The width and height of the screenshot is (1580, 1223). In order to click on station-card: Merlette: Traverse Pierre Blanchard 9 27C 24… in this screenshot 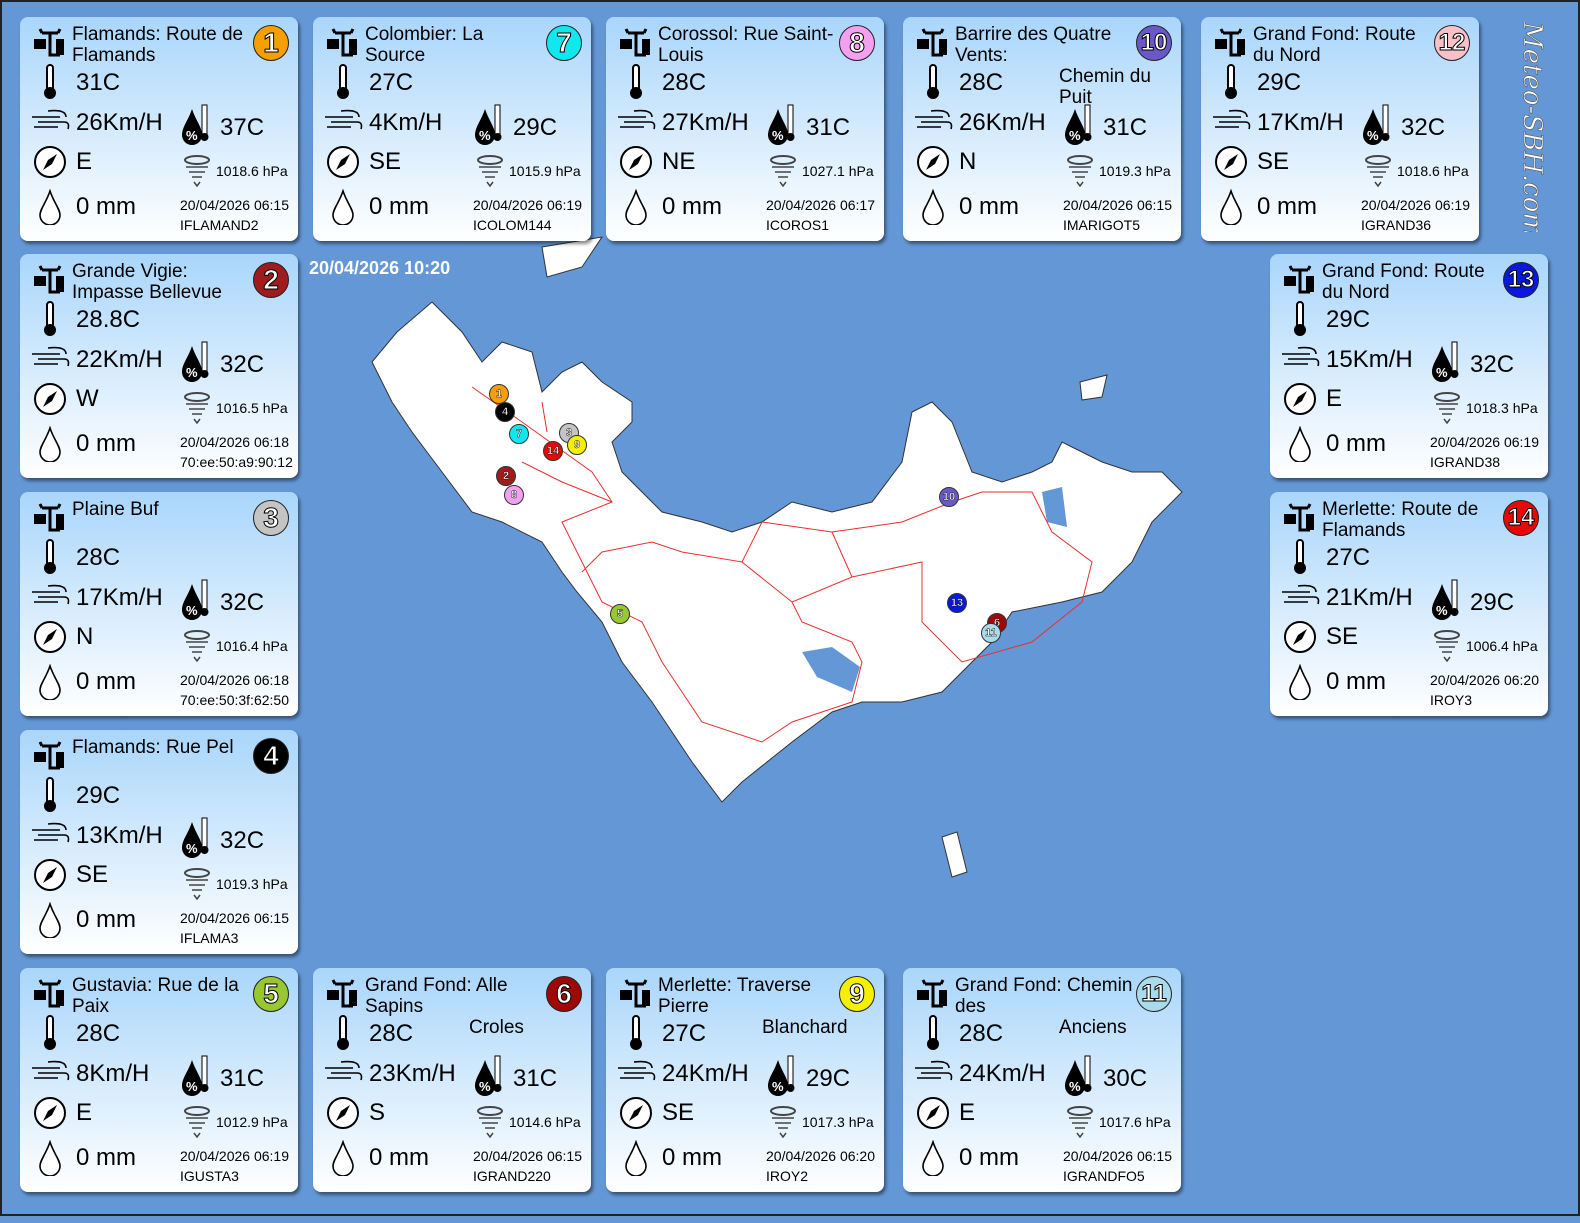, I will do `click(745, 1080)`.